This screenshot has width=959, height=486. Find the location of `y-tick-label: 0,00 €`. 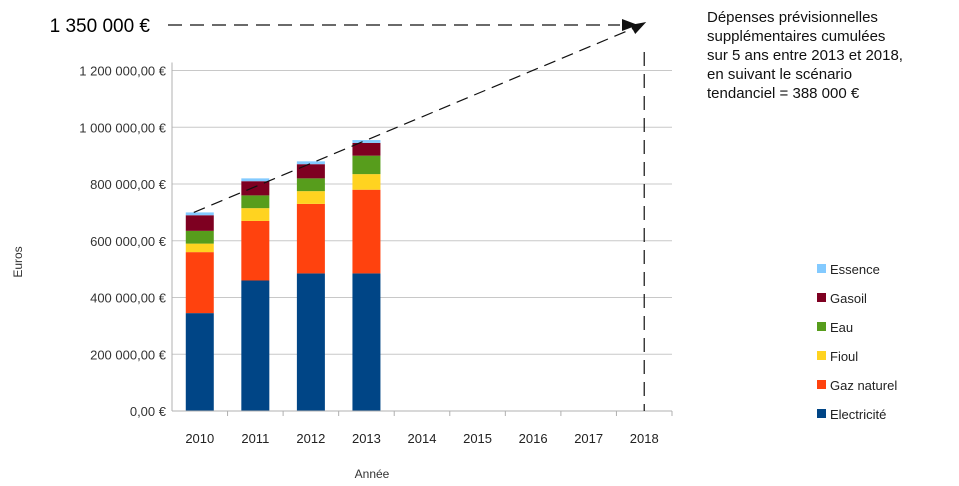

y-tick-label: 0,00 € is located at coordinates (148, 411).